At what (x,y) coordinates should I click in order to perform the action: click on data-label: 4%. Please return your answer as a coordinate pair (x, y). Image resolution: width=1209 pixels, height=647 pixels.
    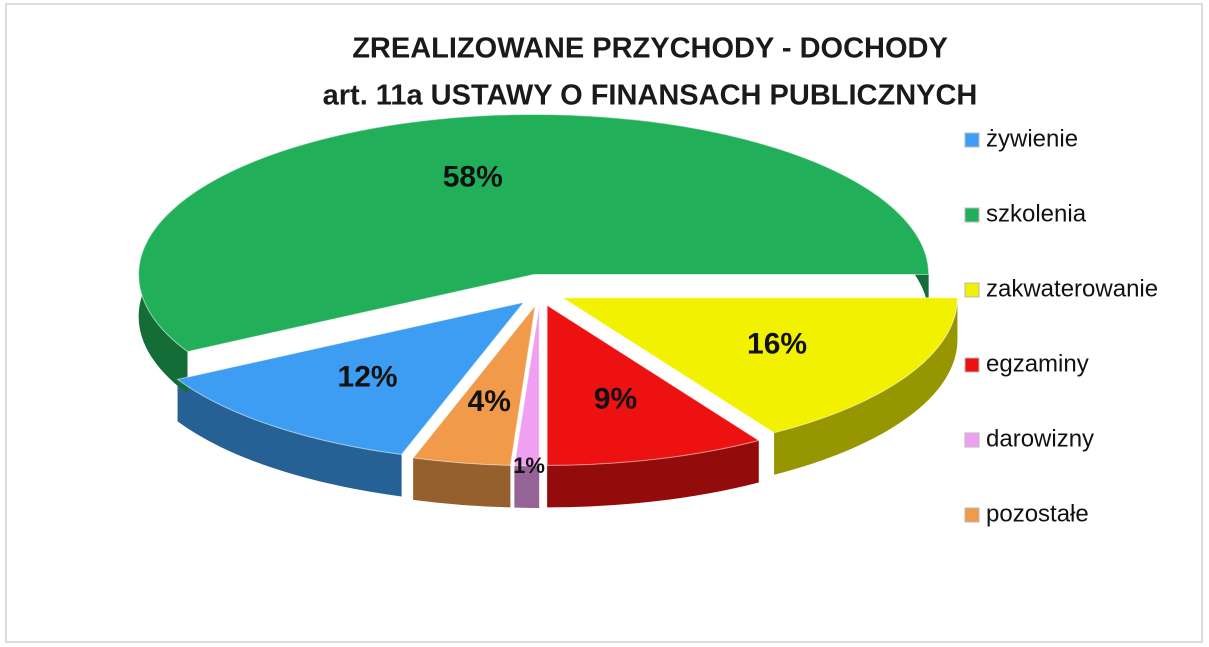
    Looking at the image, I should click on (489, 401).